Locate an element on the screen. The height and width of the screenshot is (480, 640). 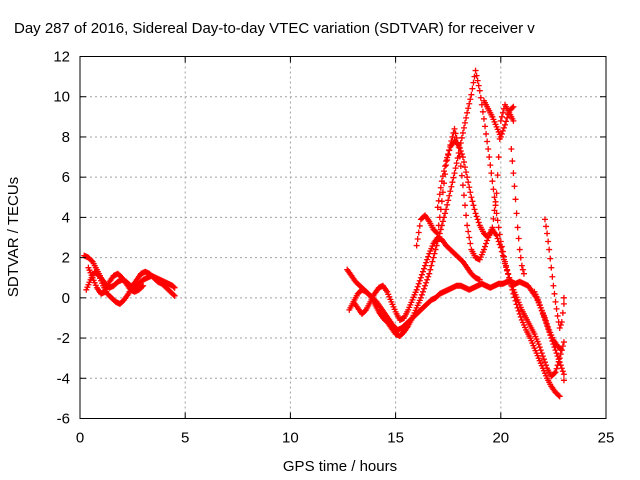
y-tick-label-9: 12 is located at coordinates (61, 57).